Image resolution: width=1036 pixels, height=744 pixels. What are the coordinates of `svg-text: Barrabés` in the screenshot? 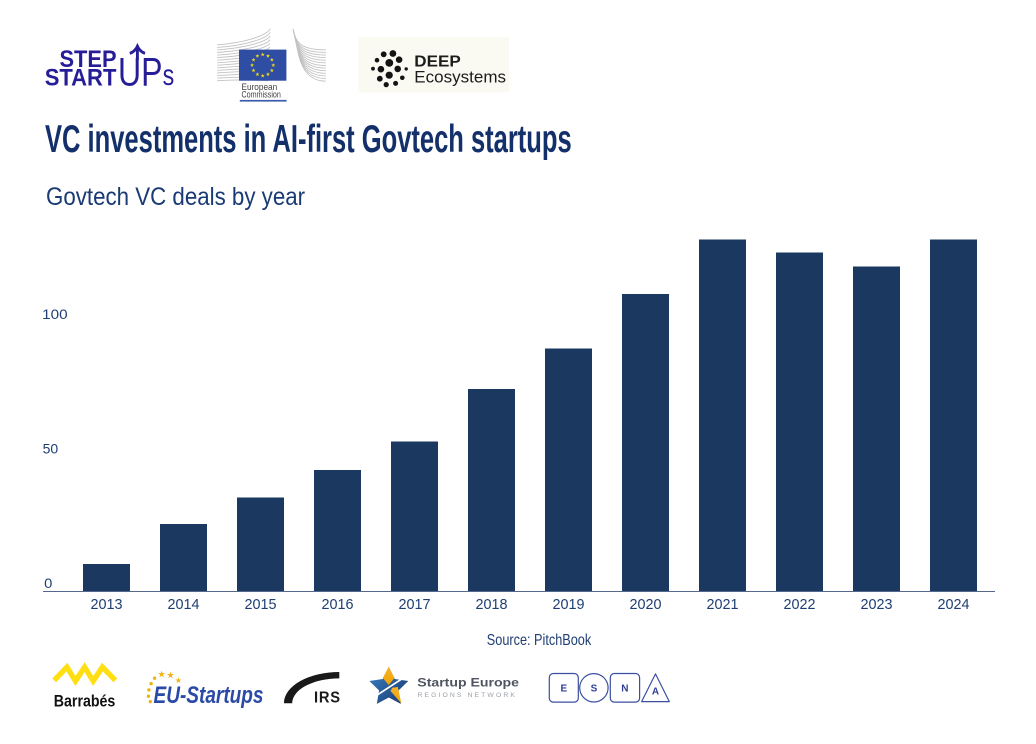 It's located at (85, 701).